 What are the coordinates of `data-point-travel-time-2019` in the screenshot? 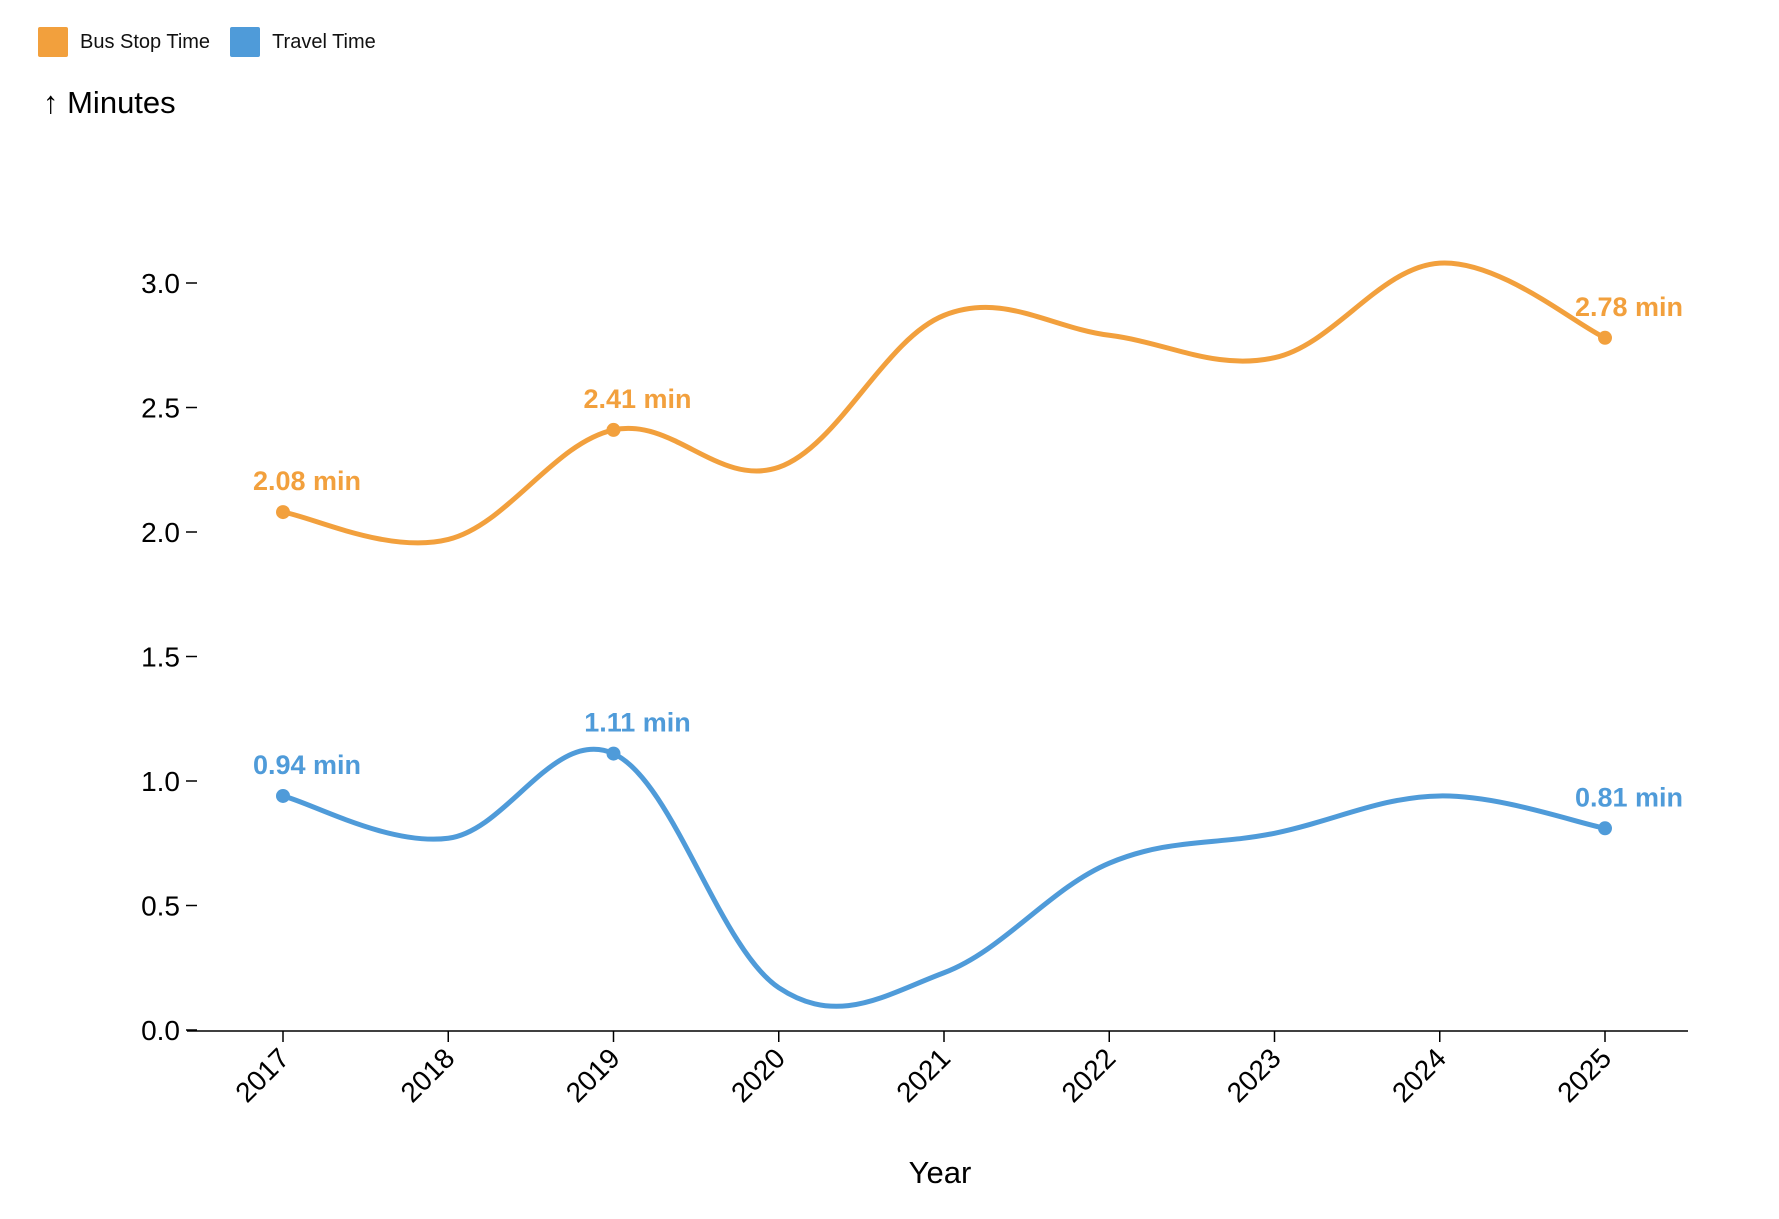 It's located at (613, 753).